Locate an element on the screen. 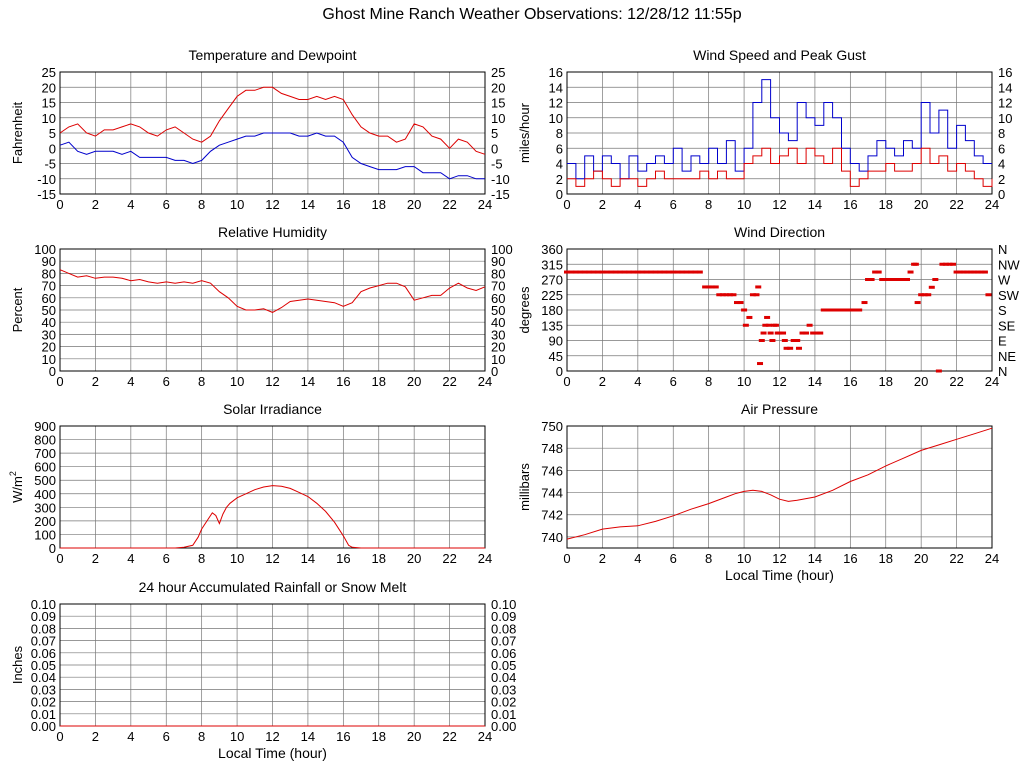 This screenshot has height=768, width=1024. y-tick-label-right: 0.04 is located at coordinates (503, 677).